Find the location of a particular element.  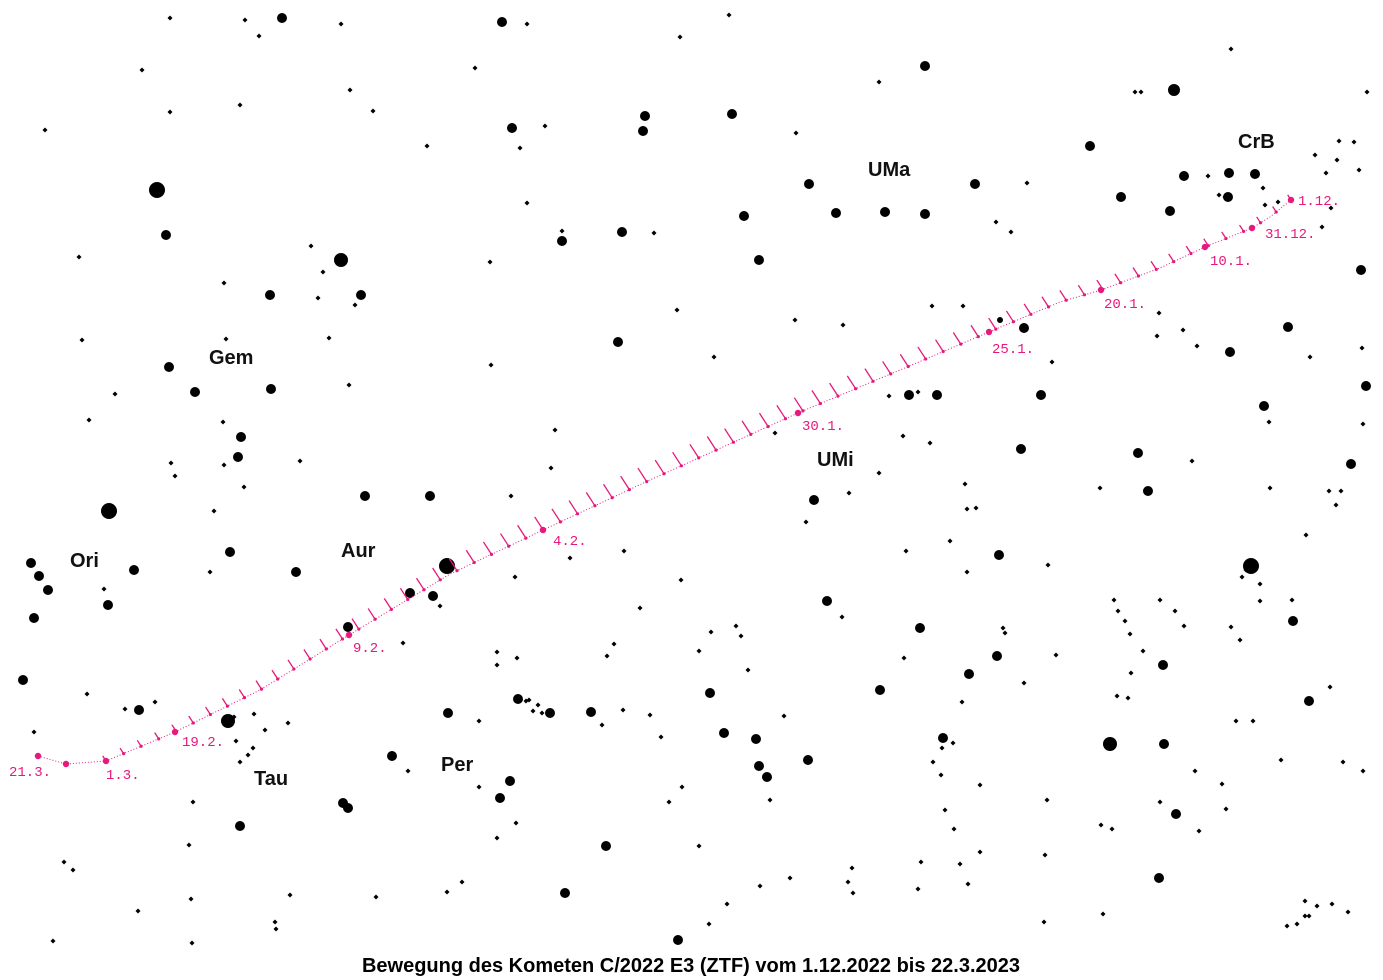

date-label-20-1: 20.1. is located at coordinates (1125, 305).